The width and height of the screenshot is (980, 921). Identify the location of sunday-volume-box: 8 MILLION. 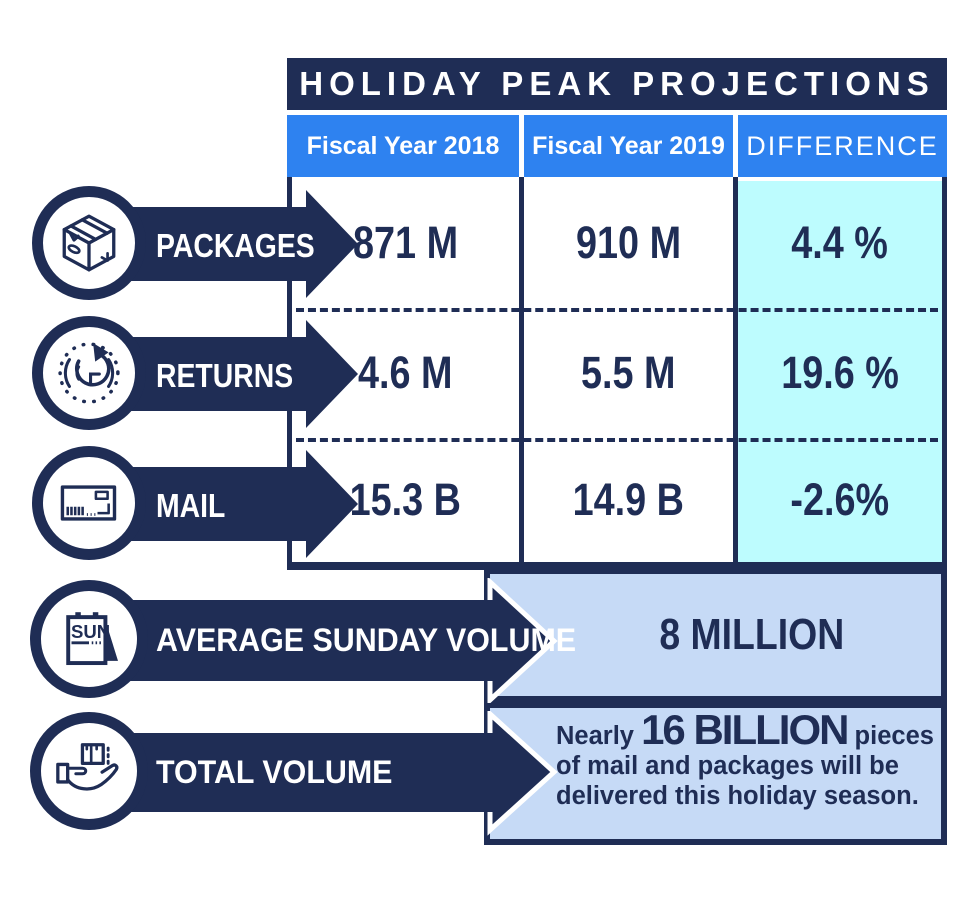
(715, 635).